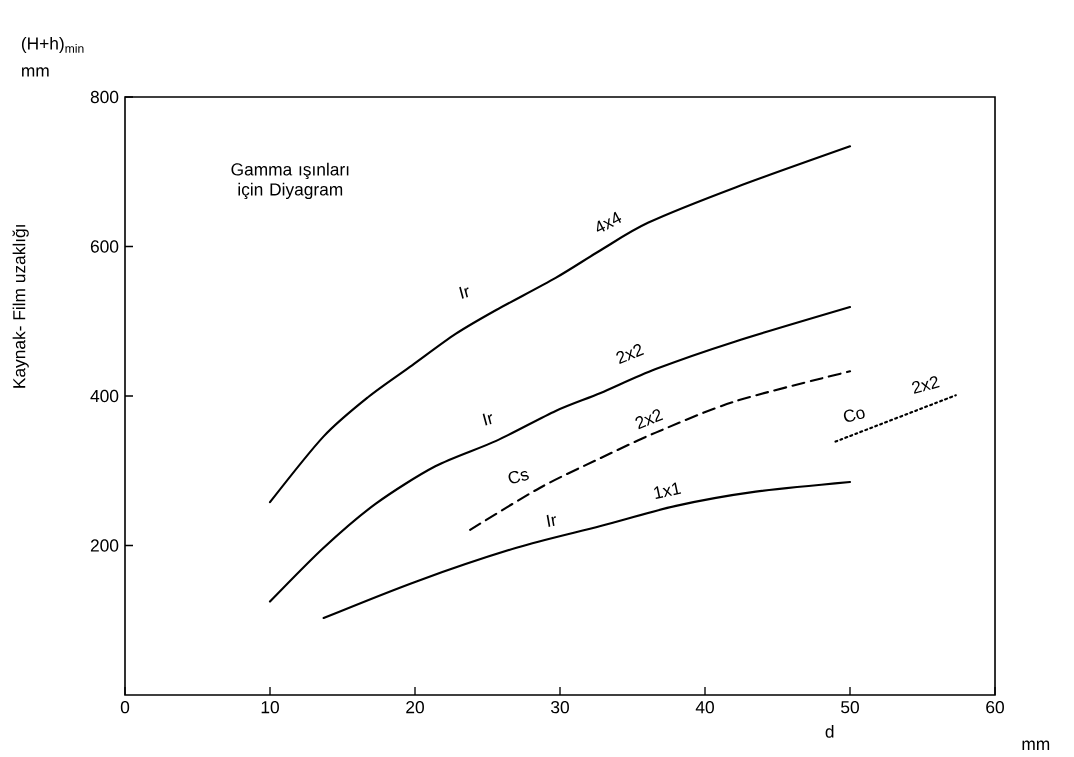  Describe the element at coordinates (270, 707) in the screenshot. I see `x-tick-label: 10` at that location.